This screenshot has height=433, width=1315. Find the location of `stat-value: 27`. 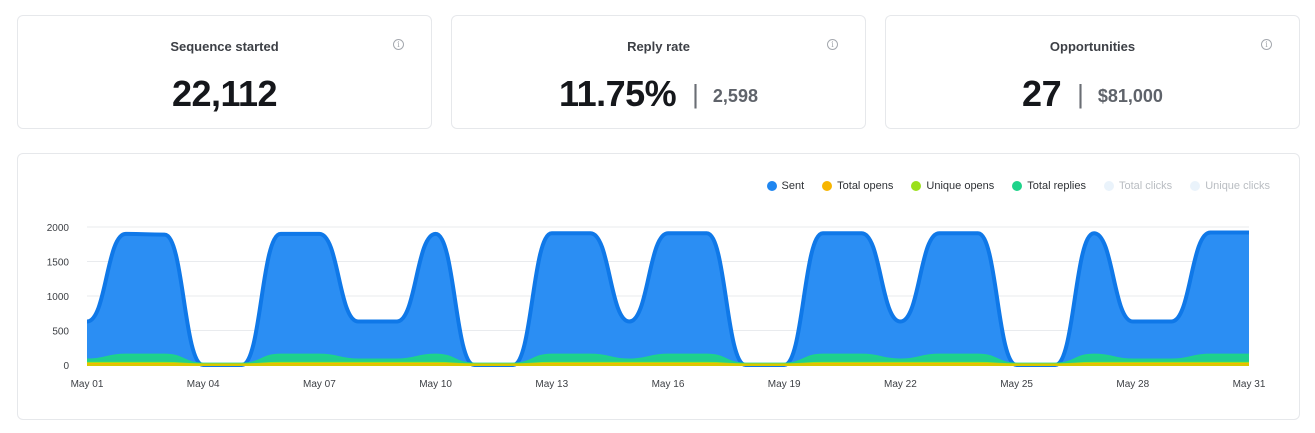

stat-value: 27 is located at coordinates (1042, 93).